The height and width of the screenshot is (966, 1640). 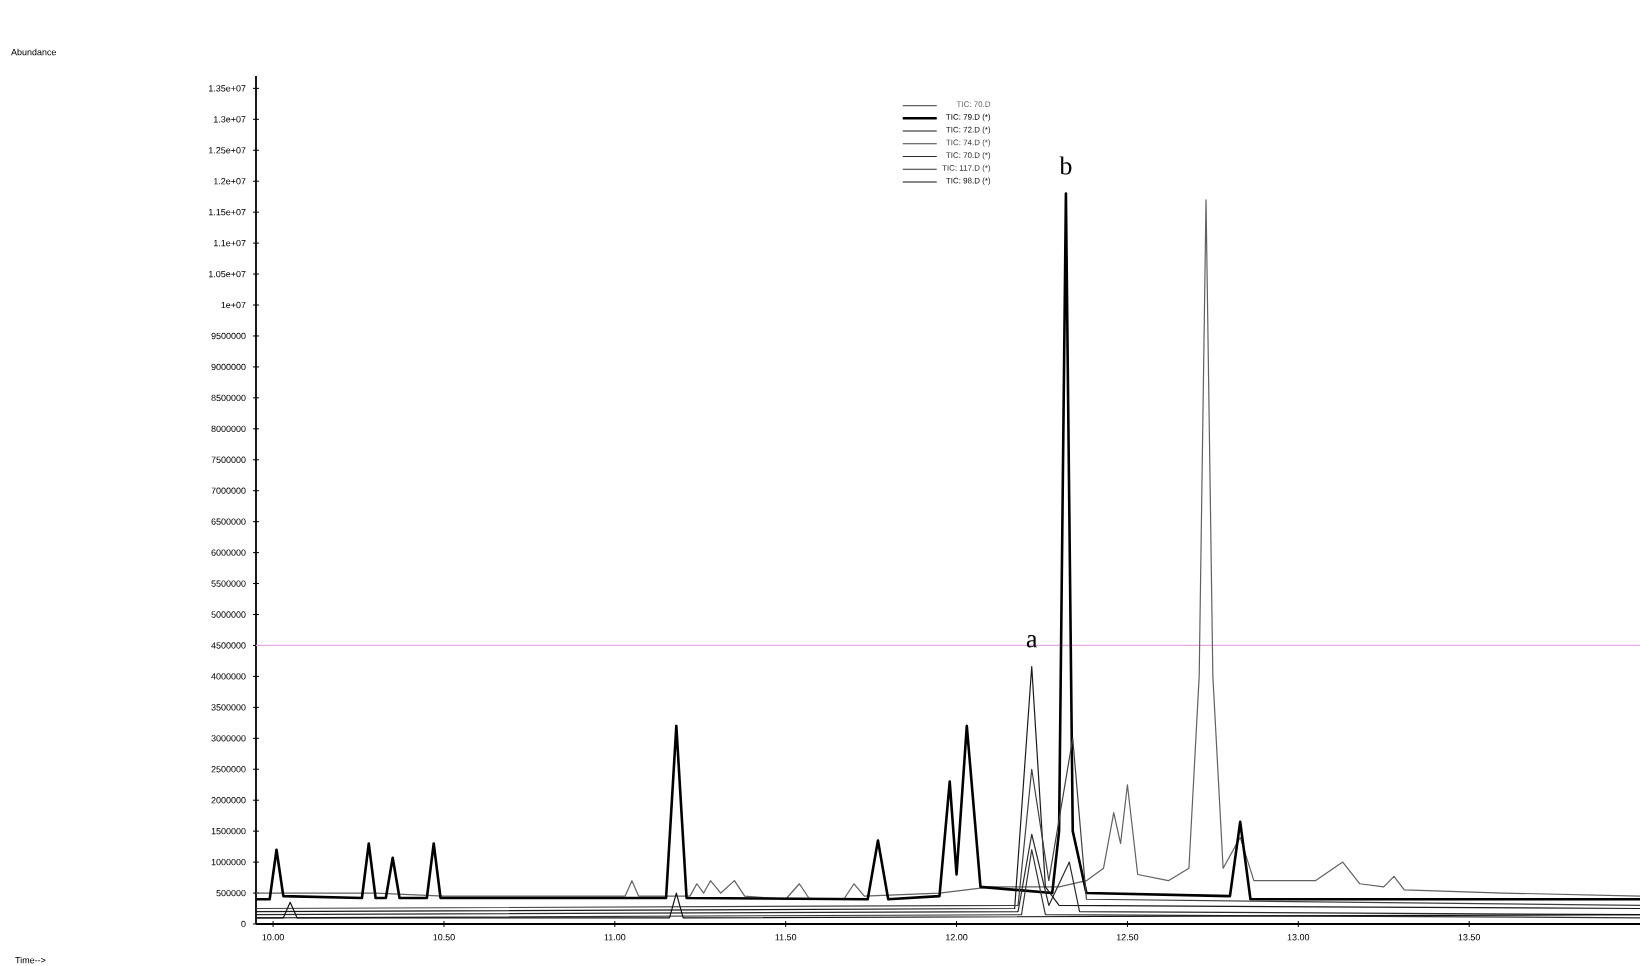 What do you see at coordinates (1032, 641) in the screenshot?
I see `annotation: a` at bounding box center [1032, 641].